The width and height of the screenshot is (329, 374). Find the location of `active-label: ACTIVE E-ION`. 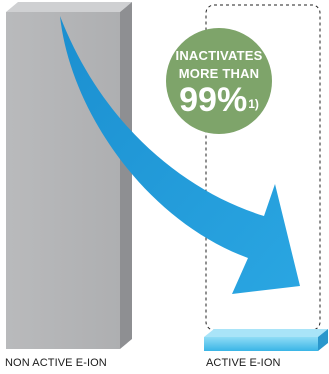

active-label: ACTIVE E-ION is located at coordinates (243, 363).